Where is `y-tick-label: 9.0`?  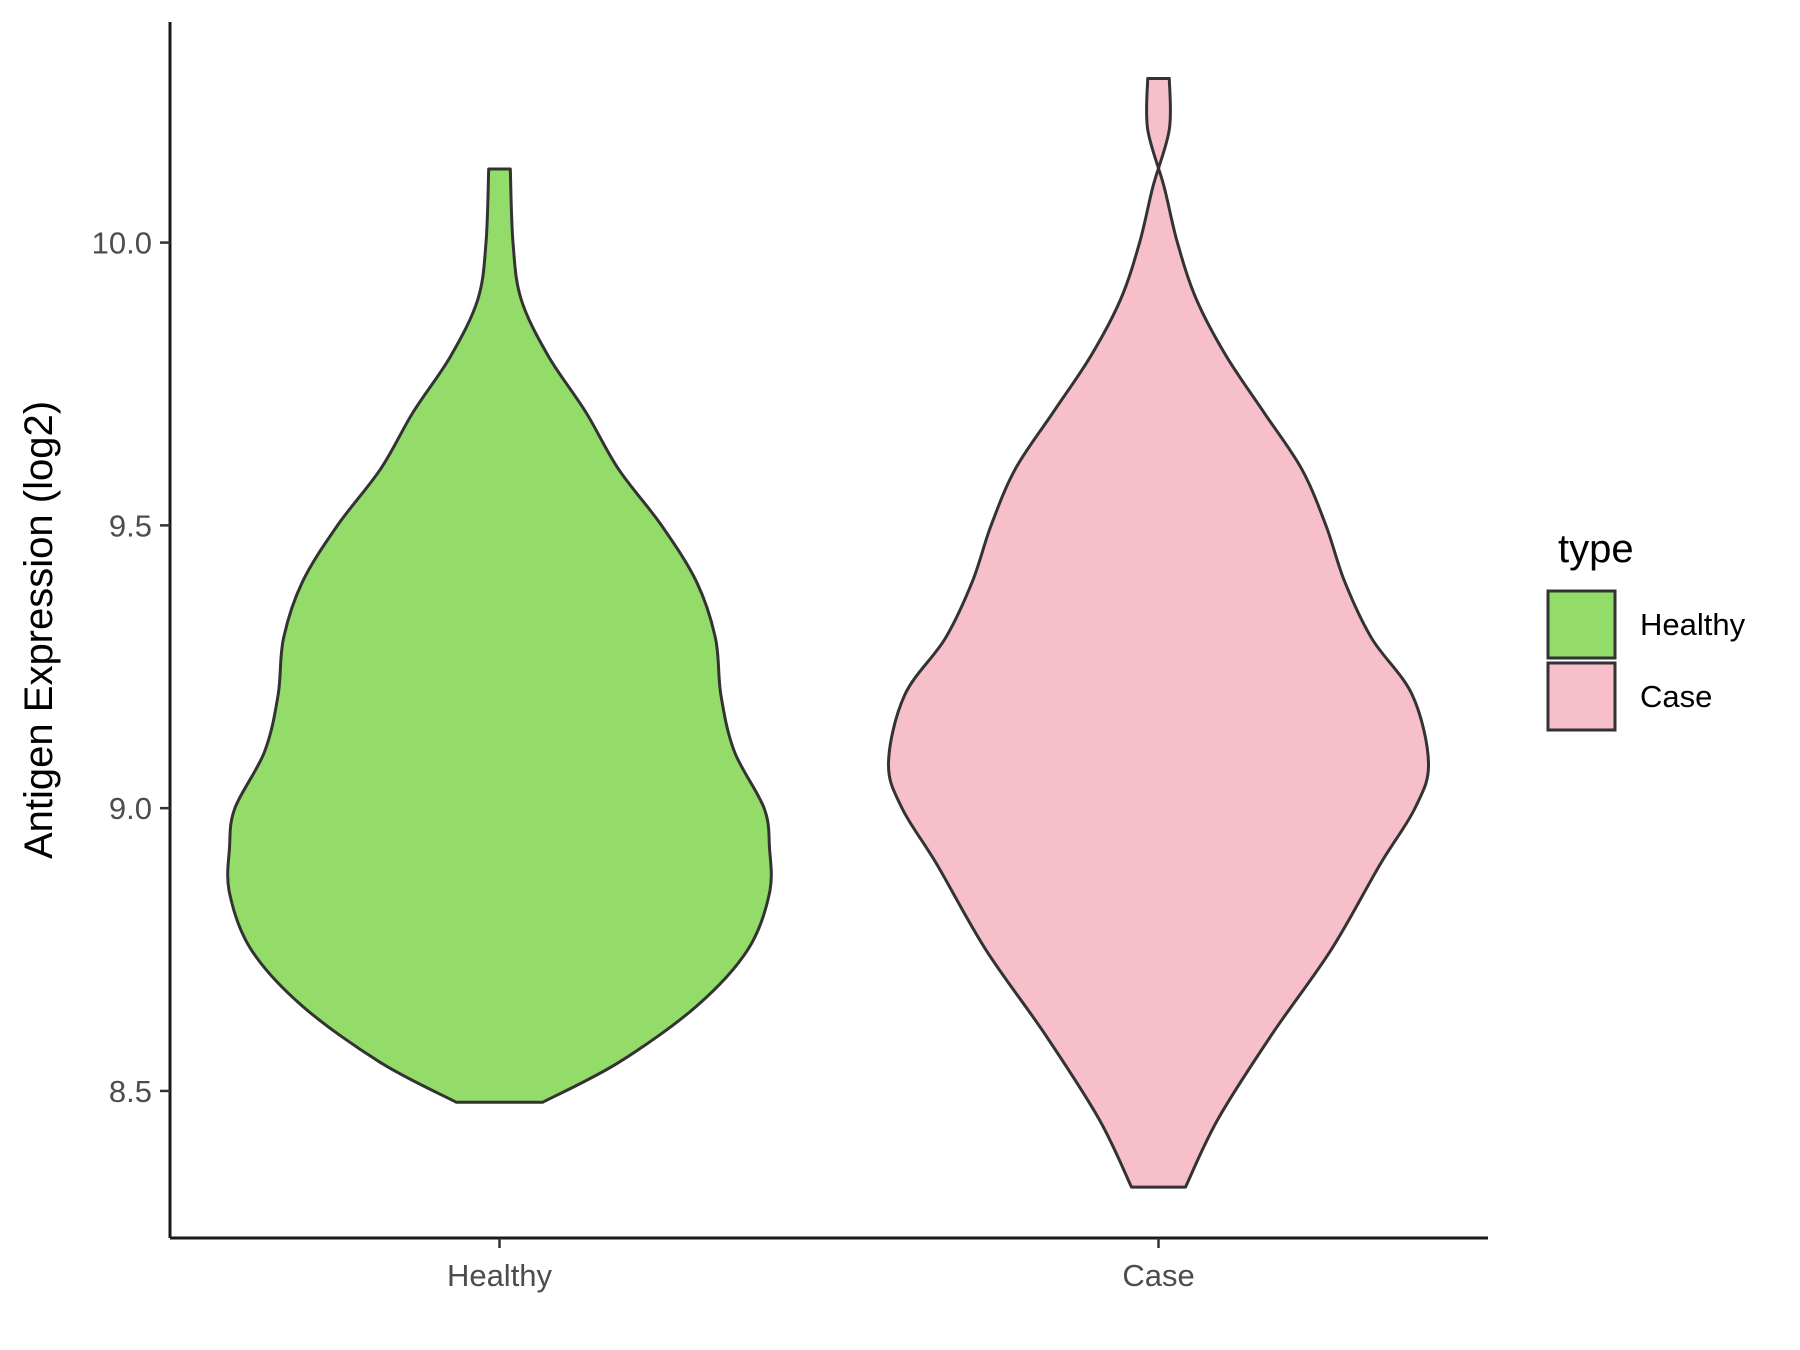
y-tick-label: 9.0 is located at coordinates (130, 808).